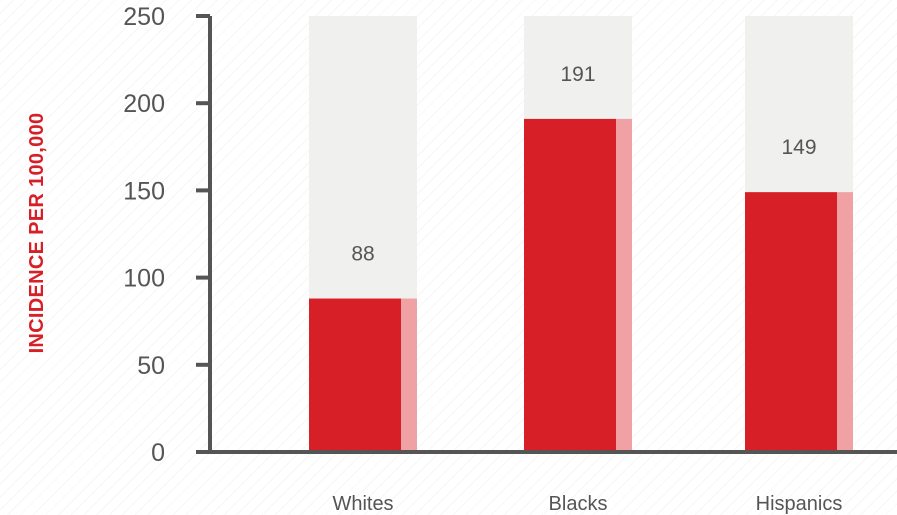 Image resolution: width=897 pixels, height=515 pixels. I want to click on y-tick-label-50: 50, so click(151, 366).